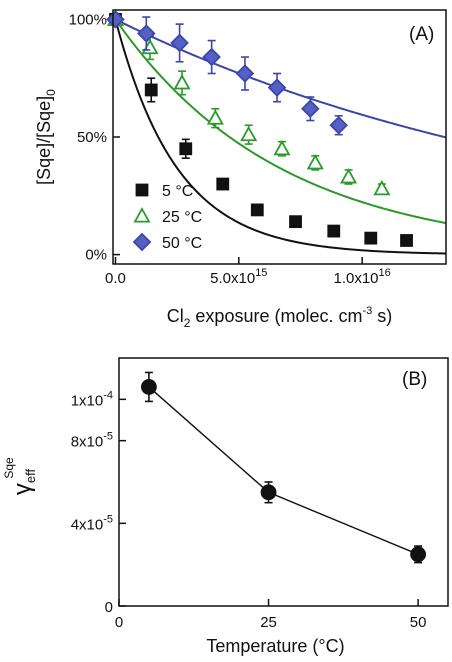 Image resolution: width=452 pixels, height=662 pixels. What do you see at coordinates (22, 489) in the screenshot?
I see `panel-b-y-axis-title-gamma: γ` at bounding box center [22, 489].